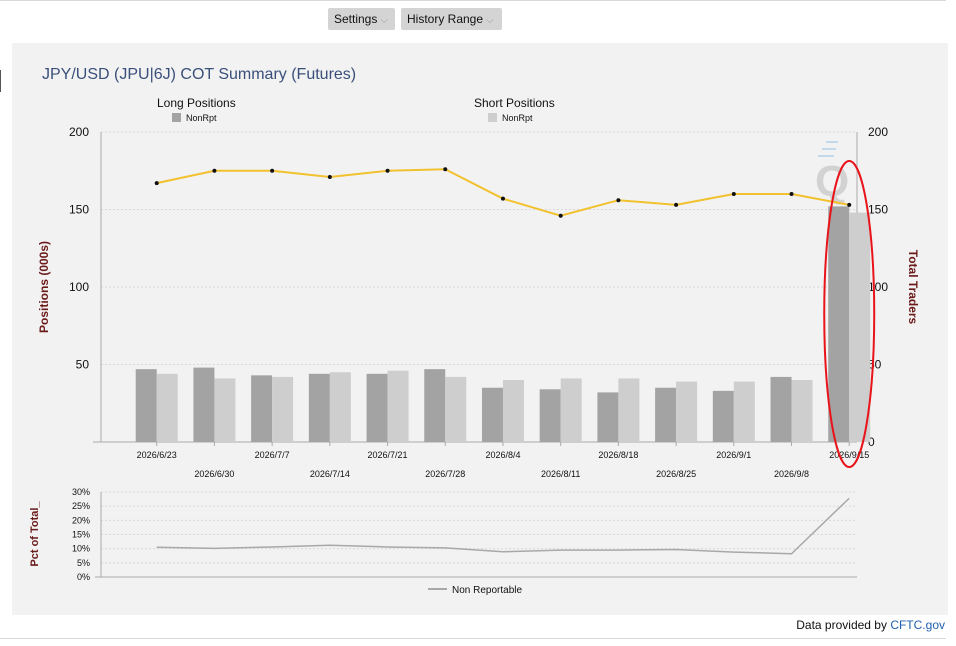 The width and height of the screenshot is (956, 646). What do you see at coordinates (492, 117) in the screenshot?
I see `legend-short-swatch` at bounding box center [492, 117].